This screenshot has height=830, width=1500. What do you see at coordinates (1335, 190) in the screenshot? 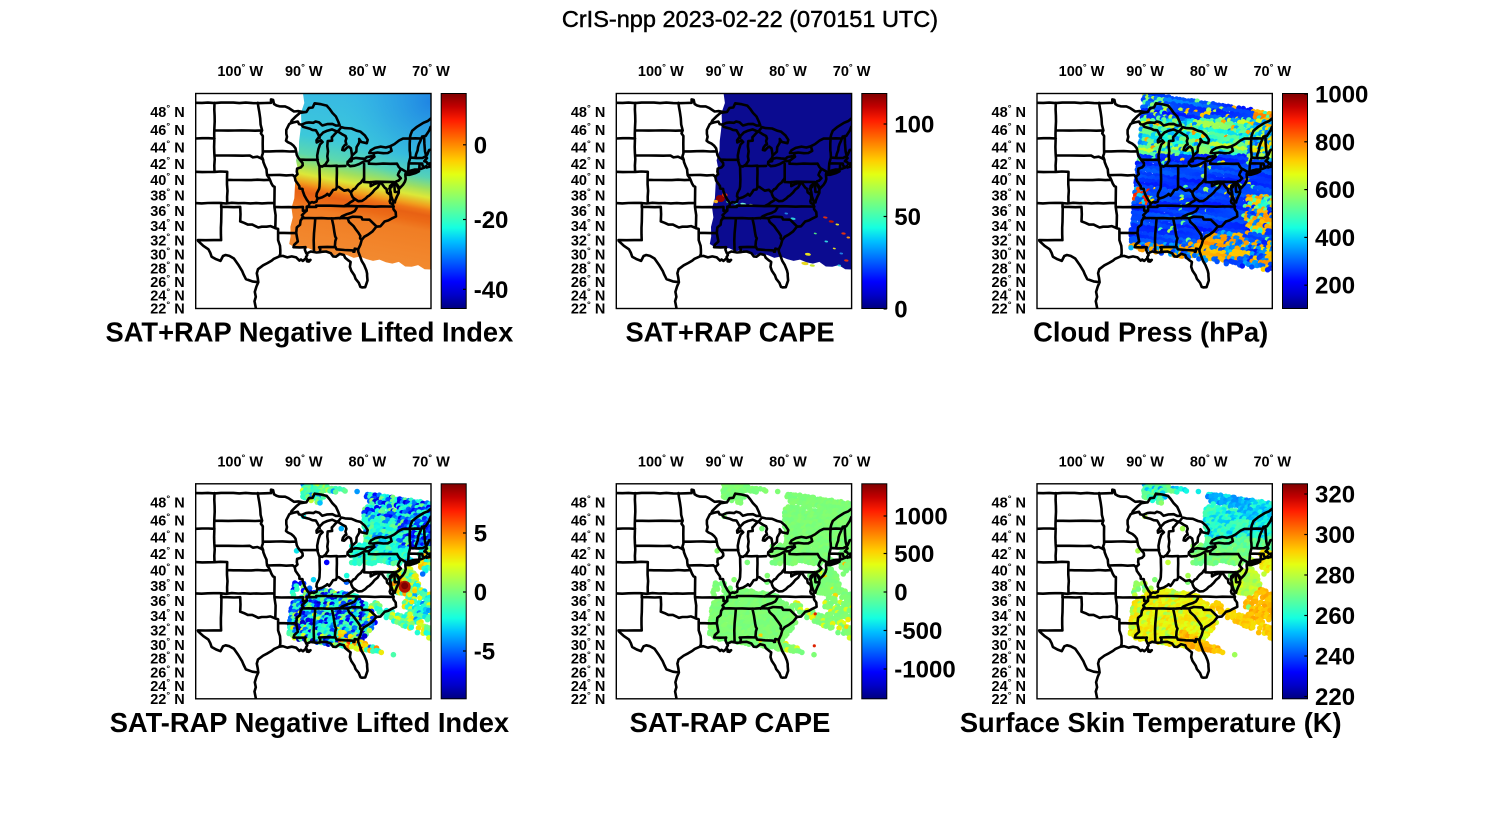
I see `svg-text: 600` at bounding box center [1335, 190].